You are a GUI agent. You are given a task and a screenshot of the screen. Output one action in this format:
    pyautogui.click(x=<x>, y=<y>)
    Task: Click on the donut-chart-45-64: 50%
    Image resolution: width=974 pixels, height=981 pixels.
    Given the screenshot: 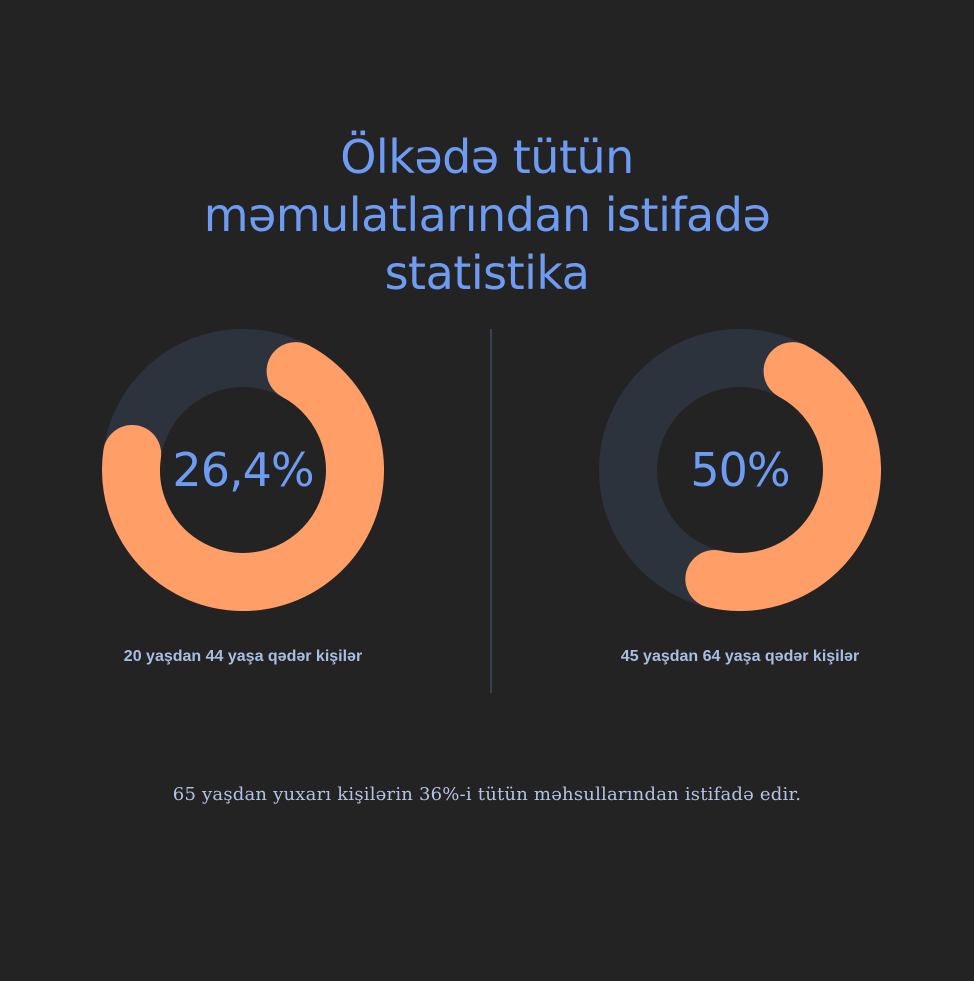 What is the action you would take?
    pyautogui.click(x=740, y=470)
    